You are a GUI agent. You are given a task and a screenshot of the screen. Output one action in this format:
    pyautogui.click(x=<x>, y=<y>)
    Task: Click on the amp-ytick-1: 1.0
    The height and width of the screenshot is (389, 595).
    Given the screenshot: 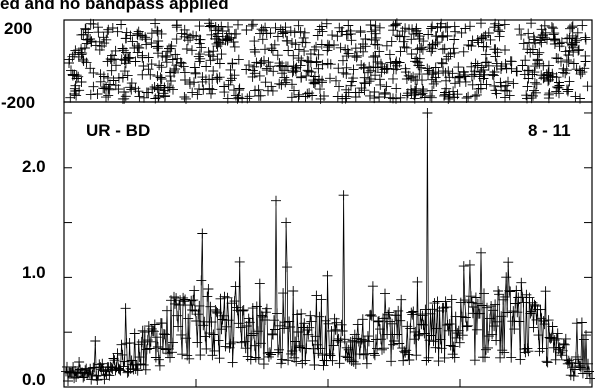 What is the action you would take?
    pyautogui.click(x=34, y=272)
    